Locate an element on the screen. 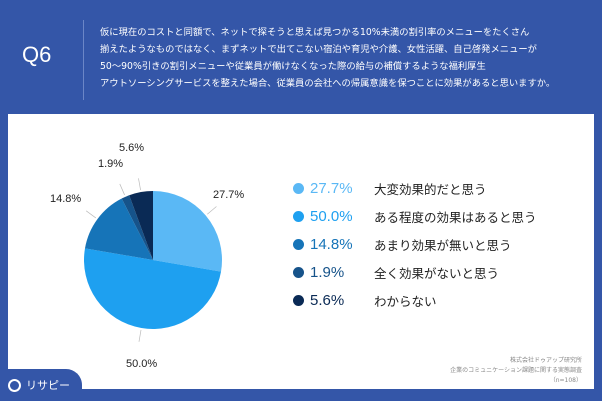 Image resolution: width=602 pixels, height=401 pixels. legend-item: 1.9% 全く効果がないと思う is located at coordinates (396, 272).